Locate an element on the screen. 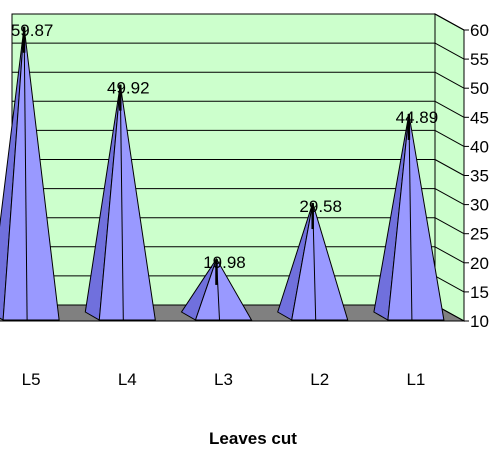  y-tick-label: 30 is located at coordinates (479, 205).